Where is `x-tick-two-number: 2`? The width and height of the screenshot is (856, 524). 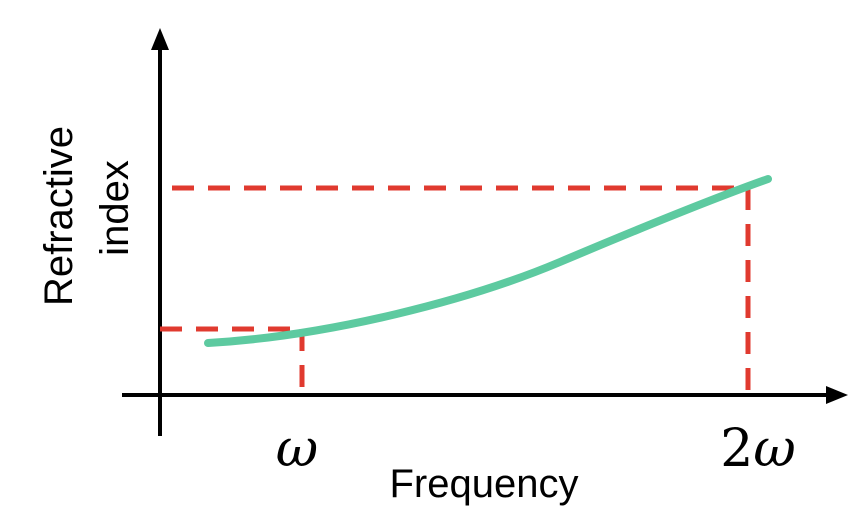 x-tick-two-number: 2 is located at coordinates (736, 449).